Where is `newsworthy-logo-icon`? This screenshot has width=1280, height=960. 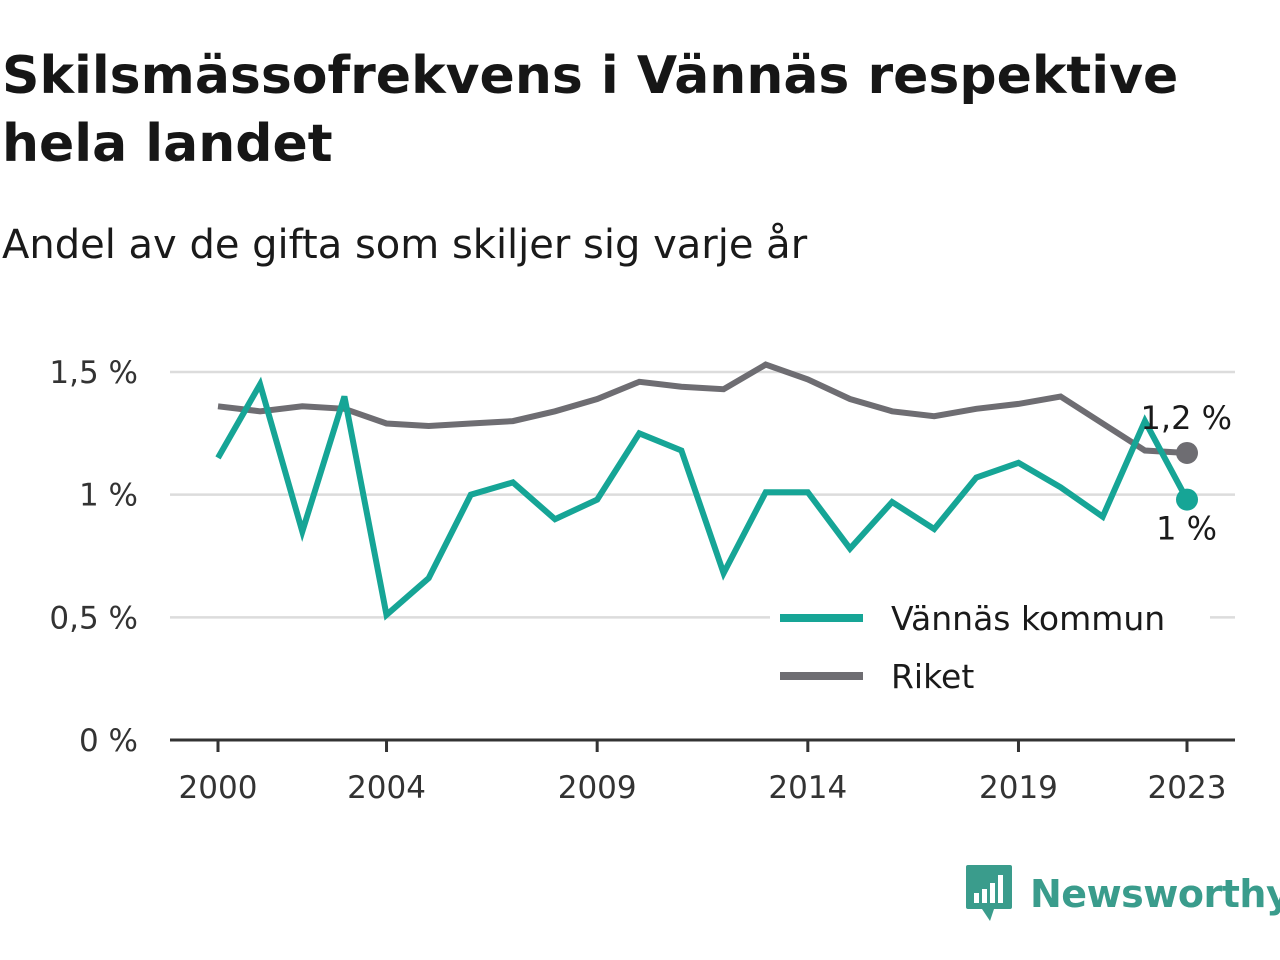 newsworthy-logo-icon is located at coordinates (989, 893).